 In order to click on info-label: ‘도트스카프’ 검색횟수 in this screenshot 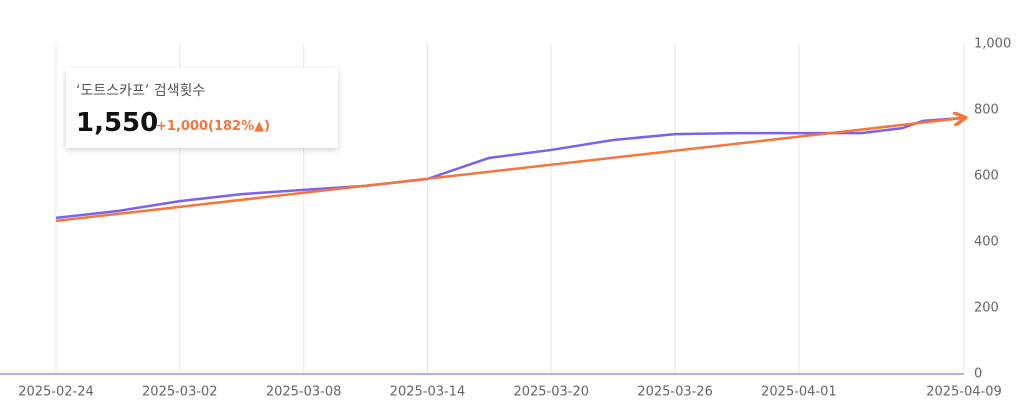, I will do `click(141, 91)`.